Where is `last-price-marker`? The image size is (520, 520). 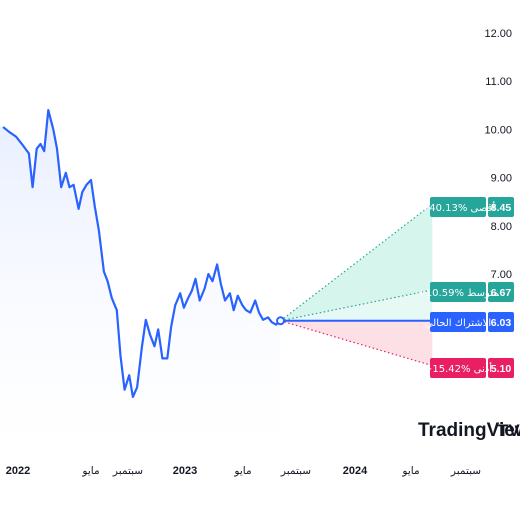
last-price-marker is located at coordinates (281, 321).